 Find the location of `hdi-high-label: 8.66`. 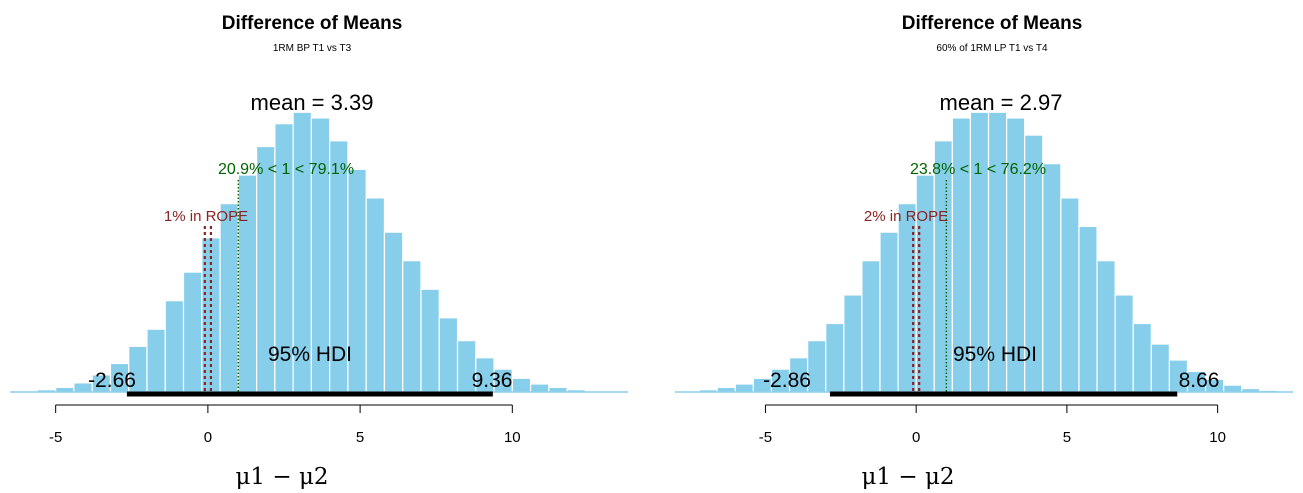

hdi-high-label: 8.66 is located at coordinates (1199, 380).